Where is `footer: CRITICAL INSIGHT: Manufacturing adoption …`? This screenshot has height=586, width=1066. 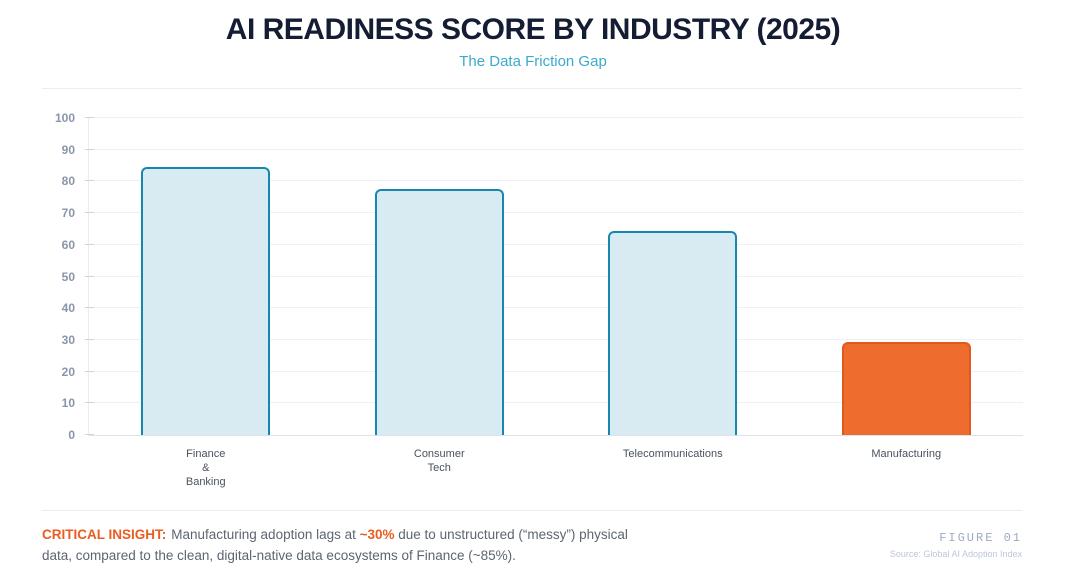 footer: CRITICAL INSIGHT: Manufacturing adoption … is located at coordinates (532, 538).